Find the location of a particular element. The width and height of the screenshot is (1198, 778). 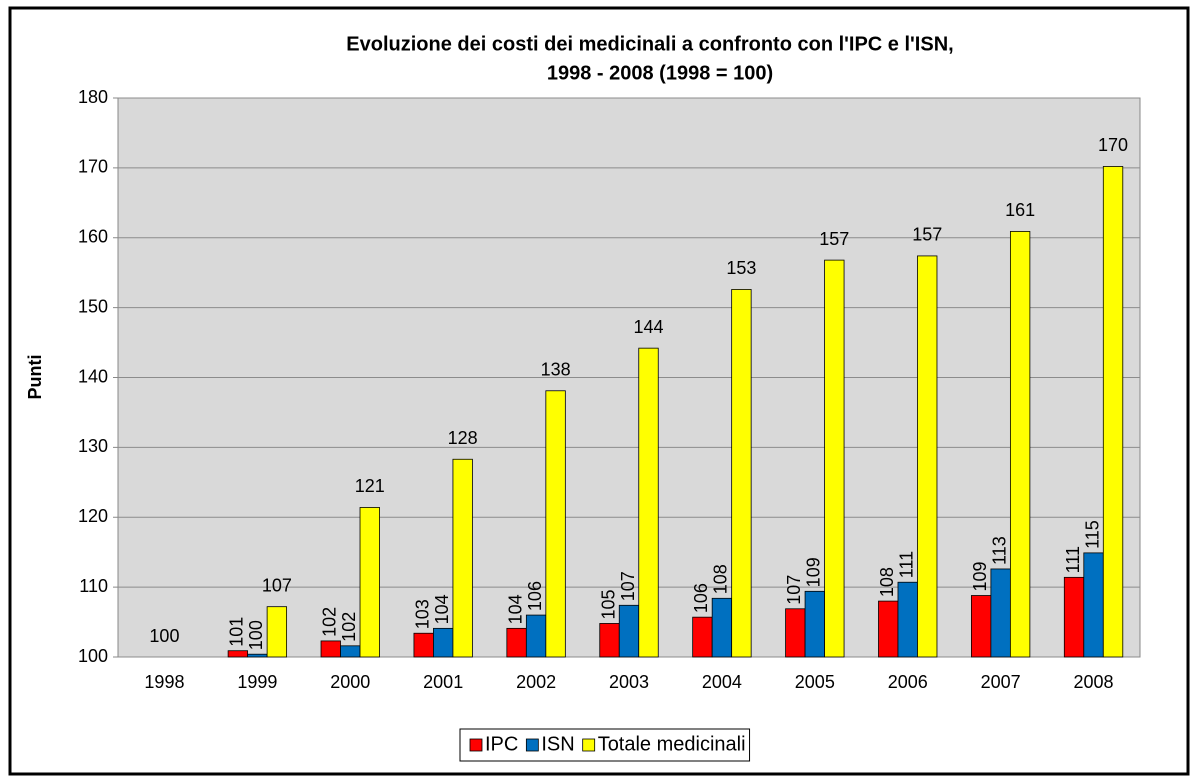

x-tick-label: 2000 is located at coordinates (350, 682).